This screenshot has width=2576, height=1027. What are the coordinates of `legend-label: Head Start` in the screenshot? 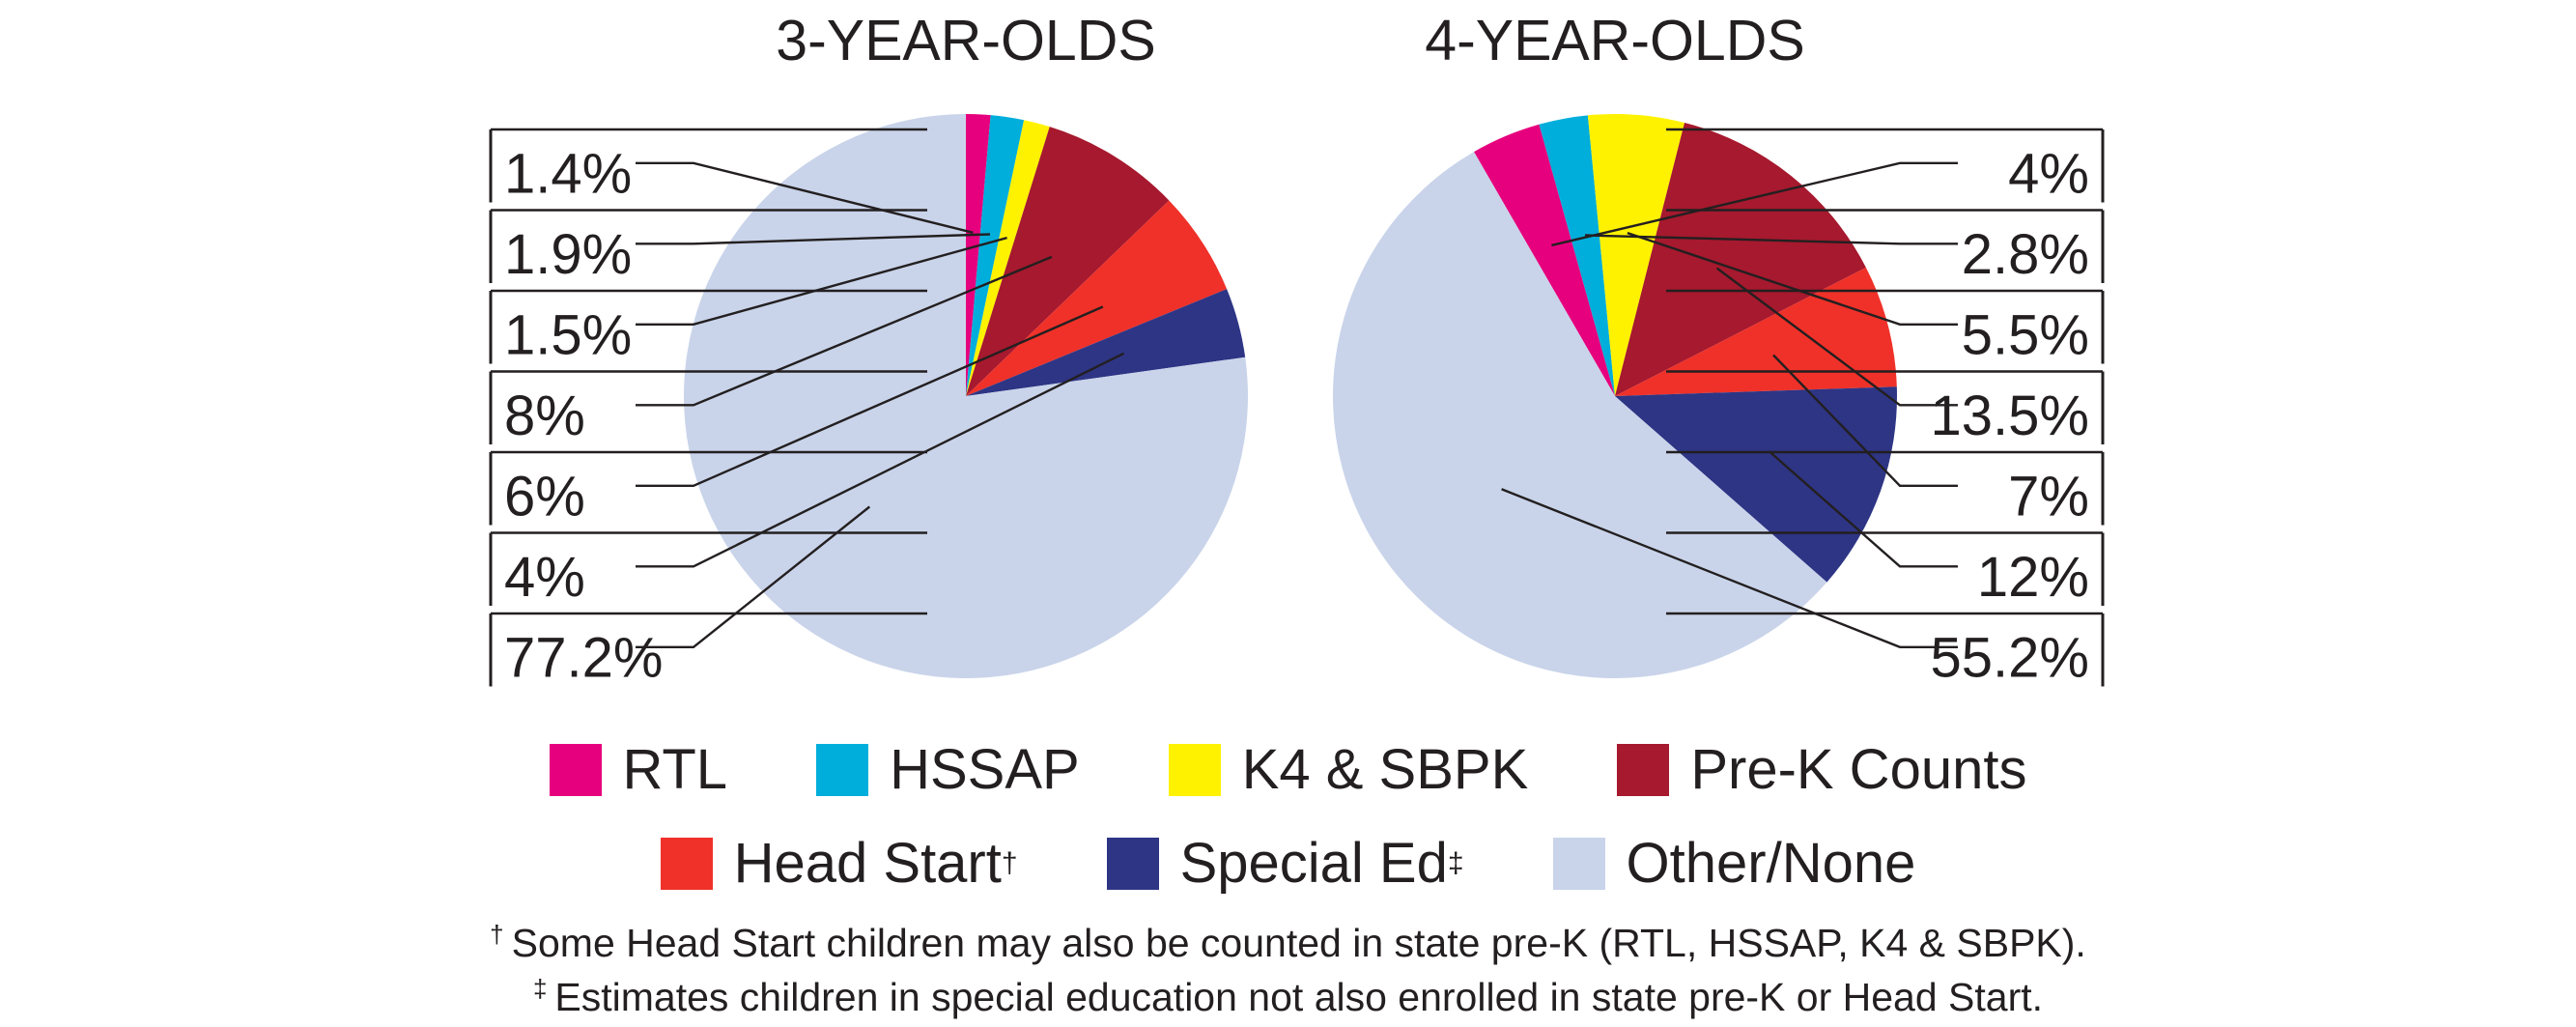 It's located at (867, 863).